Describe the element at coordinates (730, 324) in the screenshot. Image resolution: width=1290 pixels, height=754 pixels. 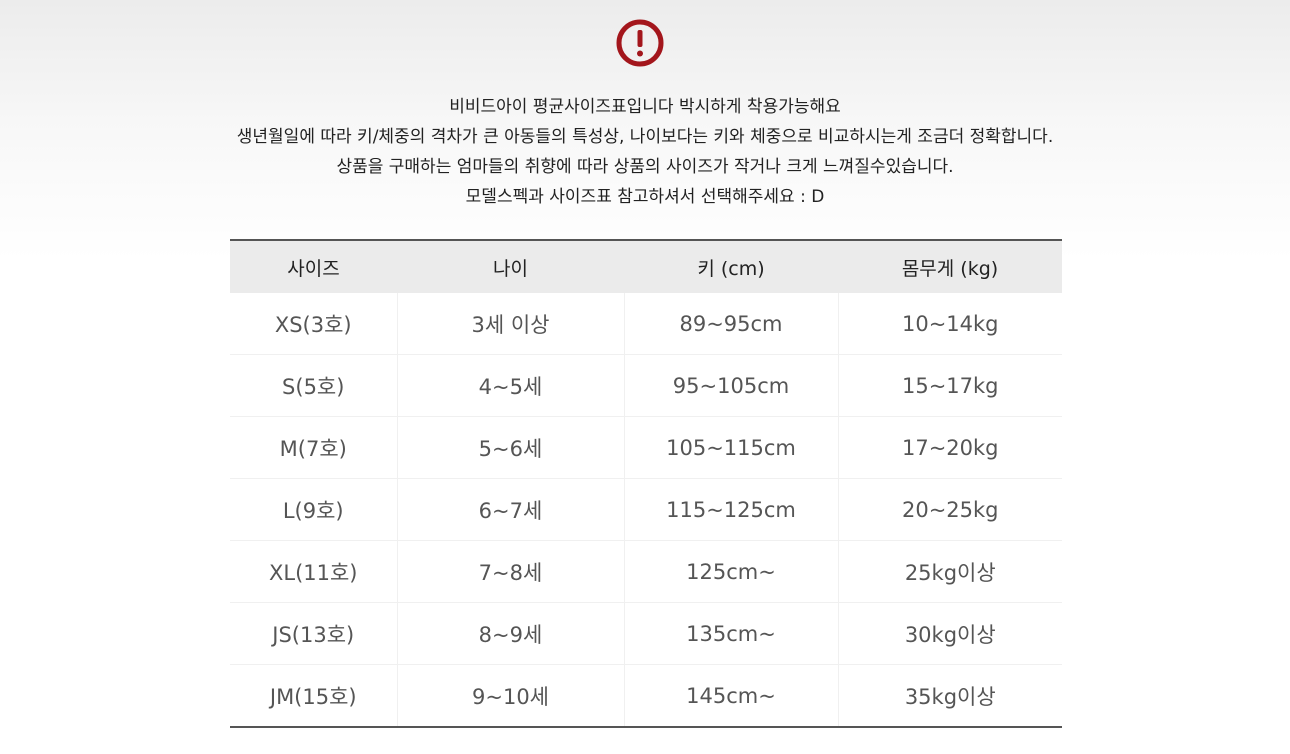
I see `cell-height: 89~95cm` at that location.